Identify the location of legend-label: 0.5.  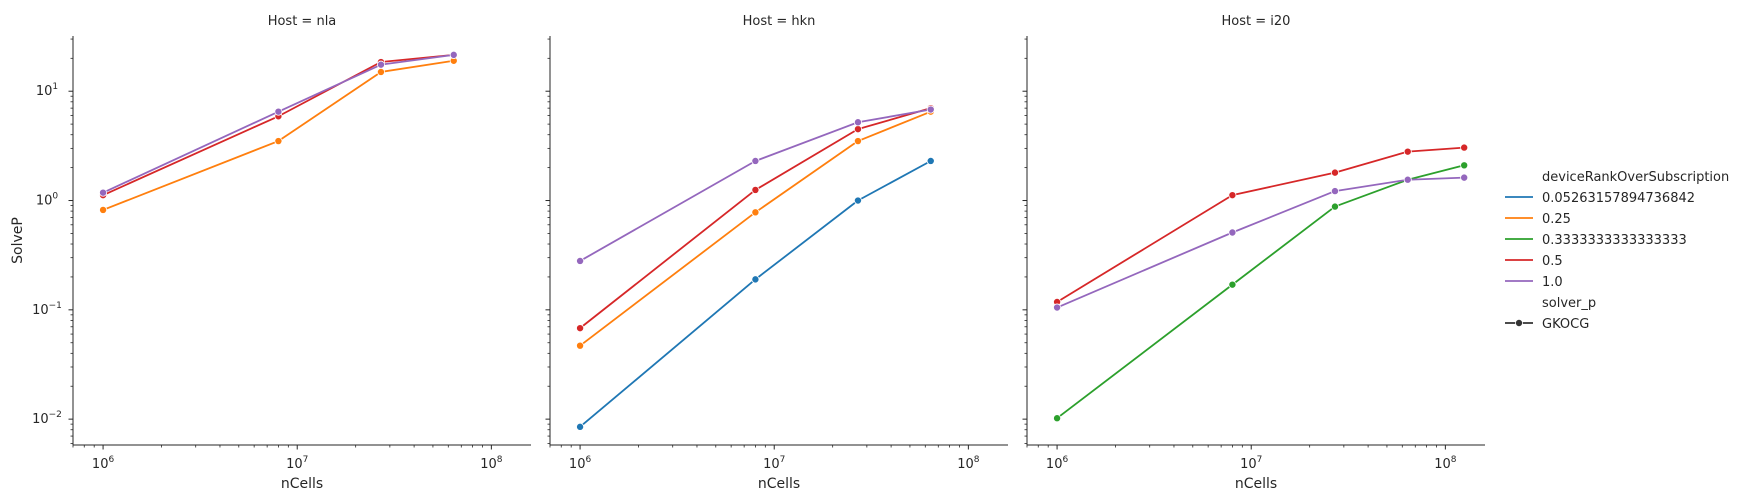
(1552, 261).